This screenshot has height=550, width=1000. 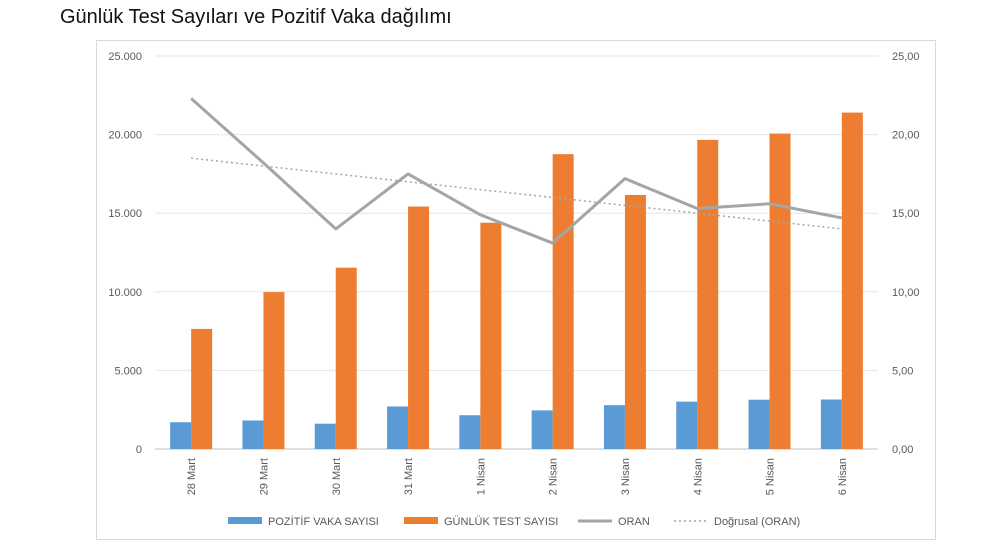 I want to click on y-right-tick-label: 15,00, so click(x=906, y=214).